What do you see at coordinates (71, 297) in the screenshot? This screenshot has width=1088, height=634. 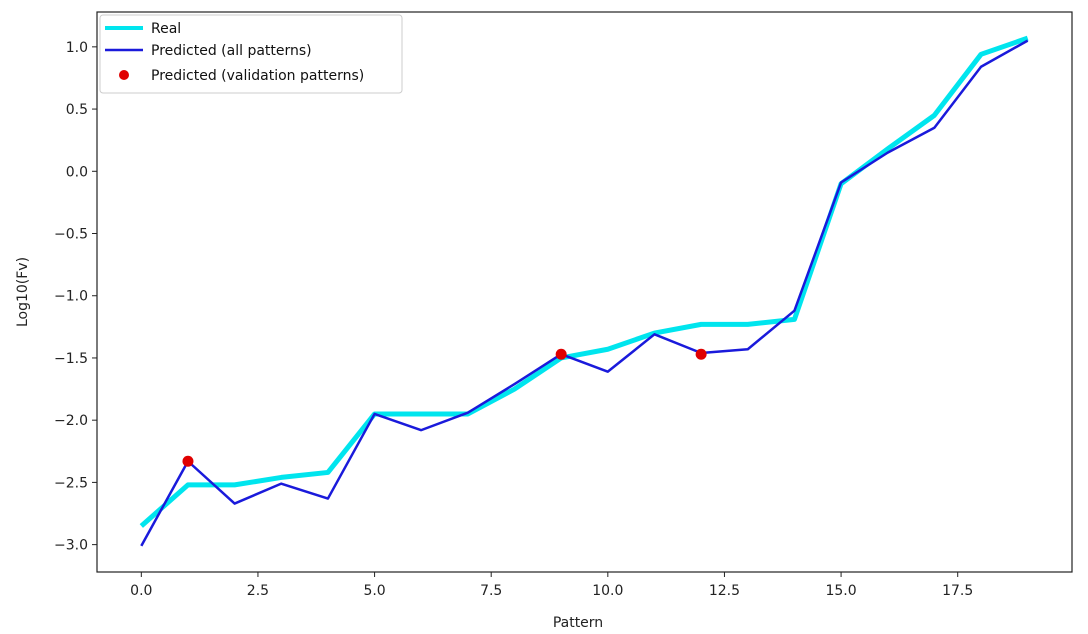 I see `y-tick-label: −1.0` at bounding box center [71, 297].